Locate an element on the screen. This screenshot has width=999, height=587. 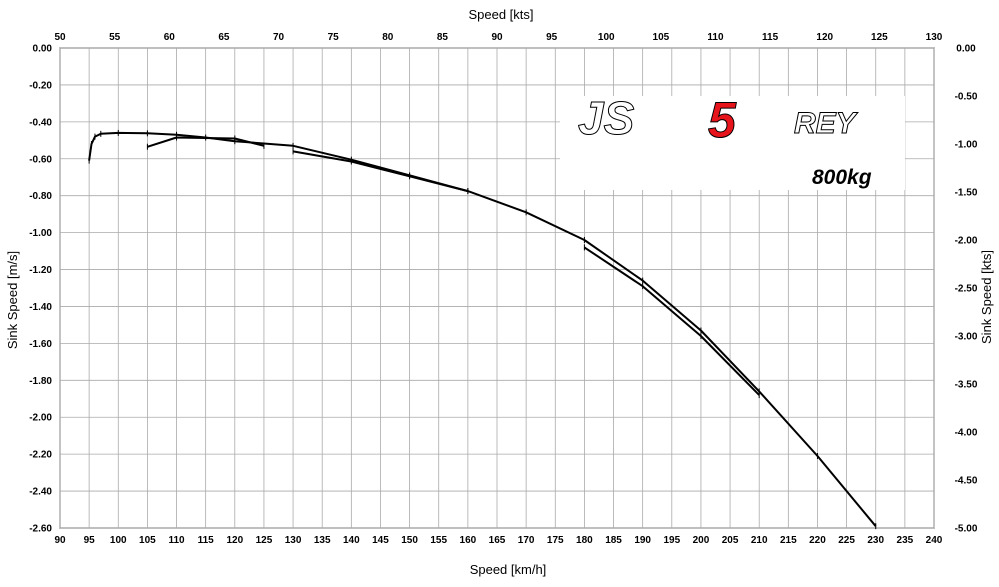
logo-js-text: JS is located at coordinates (606, 118).